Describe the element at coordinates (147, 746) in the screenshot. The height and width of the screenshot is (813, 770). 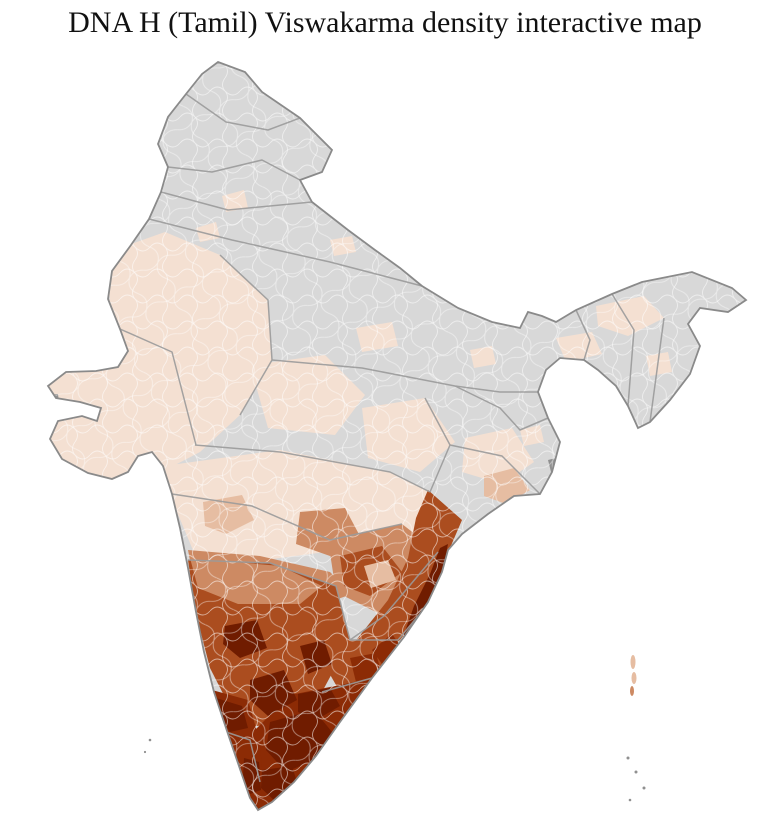
I see `lakshadweep-islands` at that location.